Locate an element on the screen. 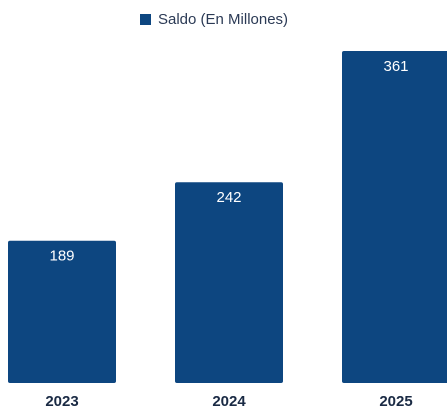 This screenshot has width=447, height=410. value-label: 361 is located at coordinates (395, 66).